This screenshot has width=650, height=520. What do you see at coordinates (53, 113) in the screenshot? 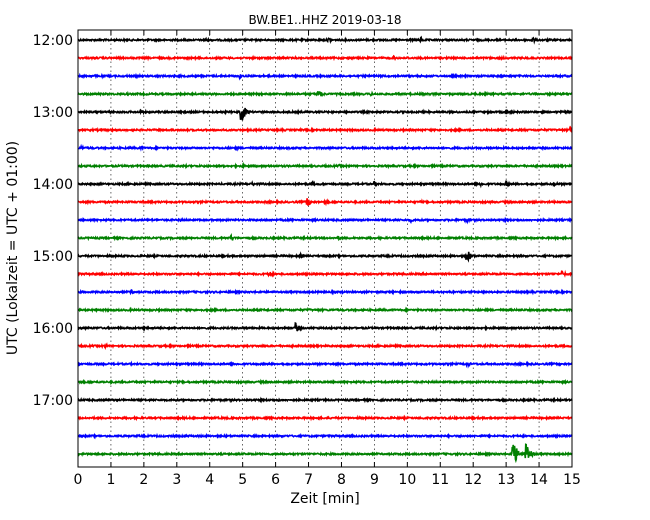
I see `y-tick-label: 13:00` at bounding box center [53, 113].